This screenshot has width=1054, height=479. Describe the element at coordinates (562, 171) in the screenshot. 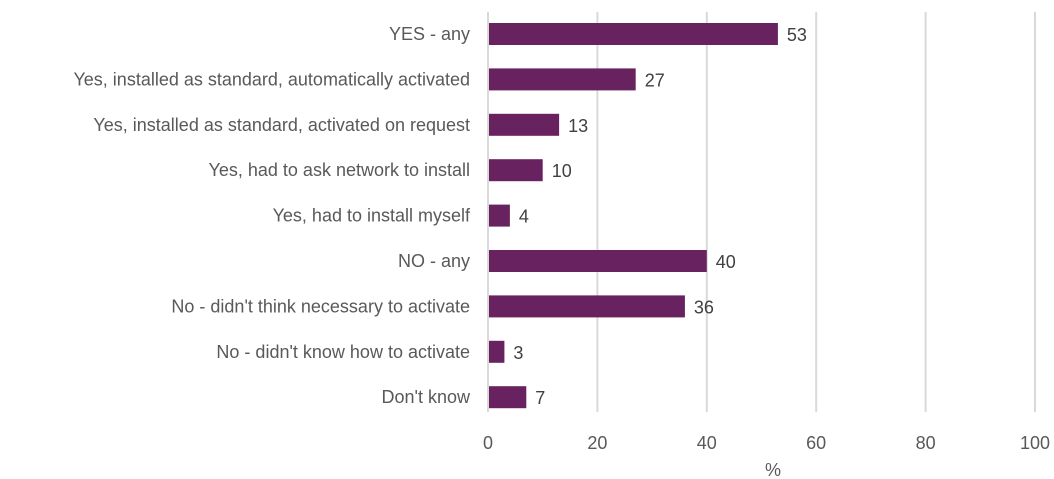

I see `data-label: 10` at that location.